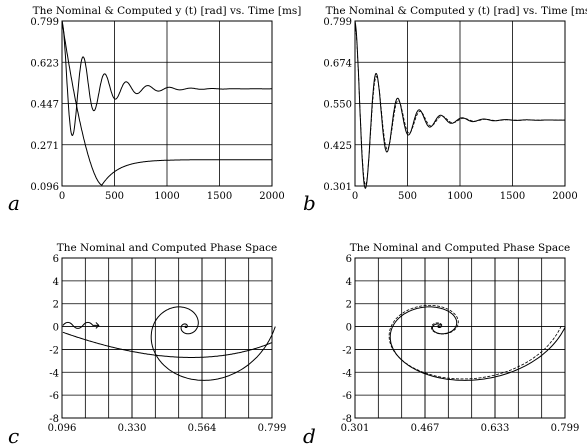 This screenshot has height=445, width=587. I want to click on y-tick-label: 0.301, so click(337, 187).